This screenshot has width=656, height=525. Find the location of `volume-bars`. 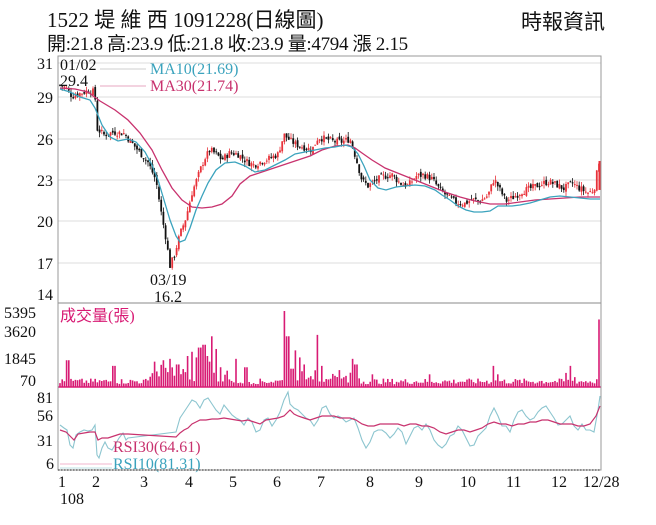

volume-bars is located at coordinates (329, 349).